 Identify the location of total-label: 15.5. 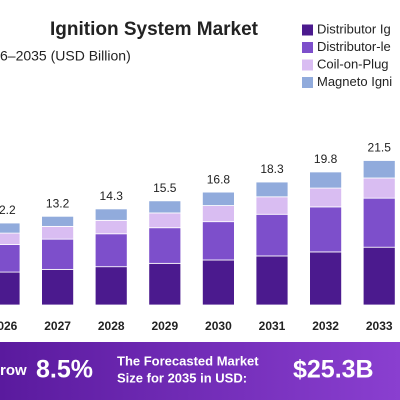
(165, 188).